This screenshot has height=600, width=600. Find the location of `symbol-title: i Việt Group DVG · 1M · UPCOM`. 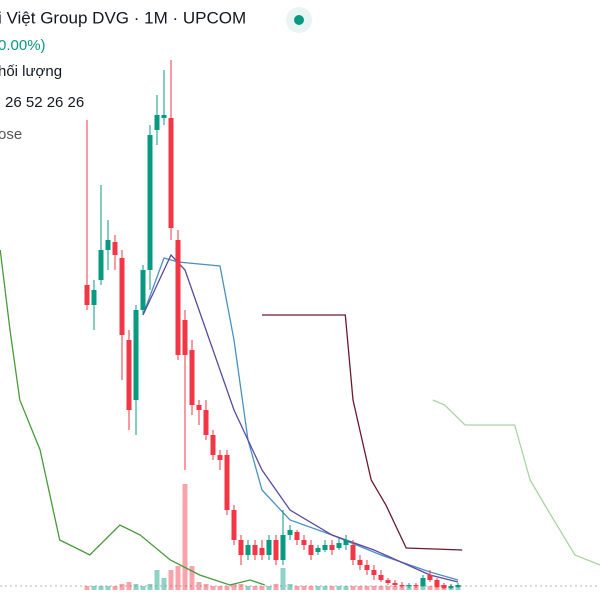

symbol-title: i Việt Group DVG · 1M · UPCOM is located at coordinates (123, 17).